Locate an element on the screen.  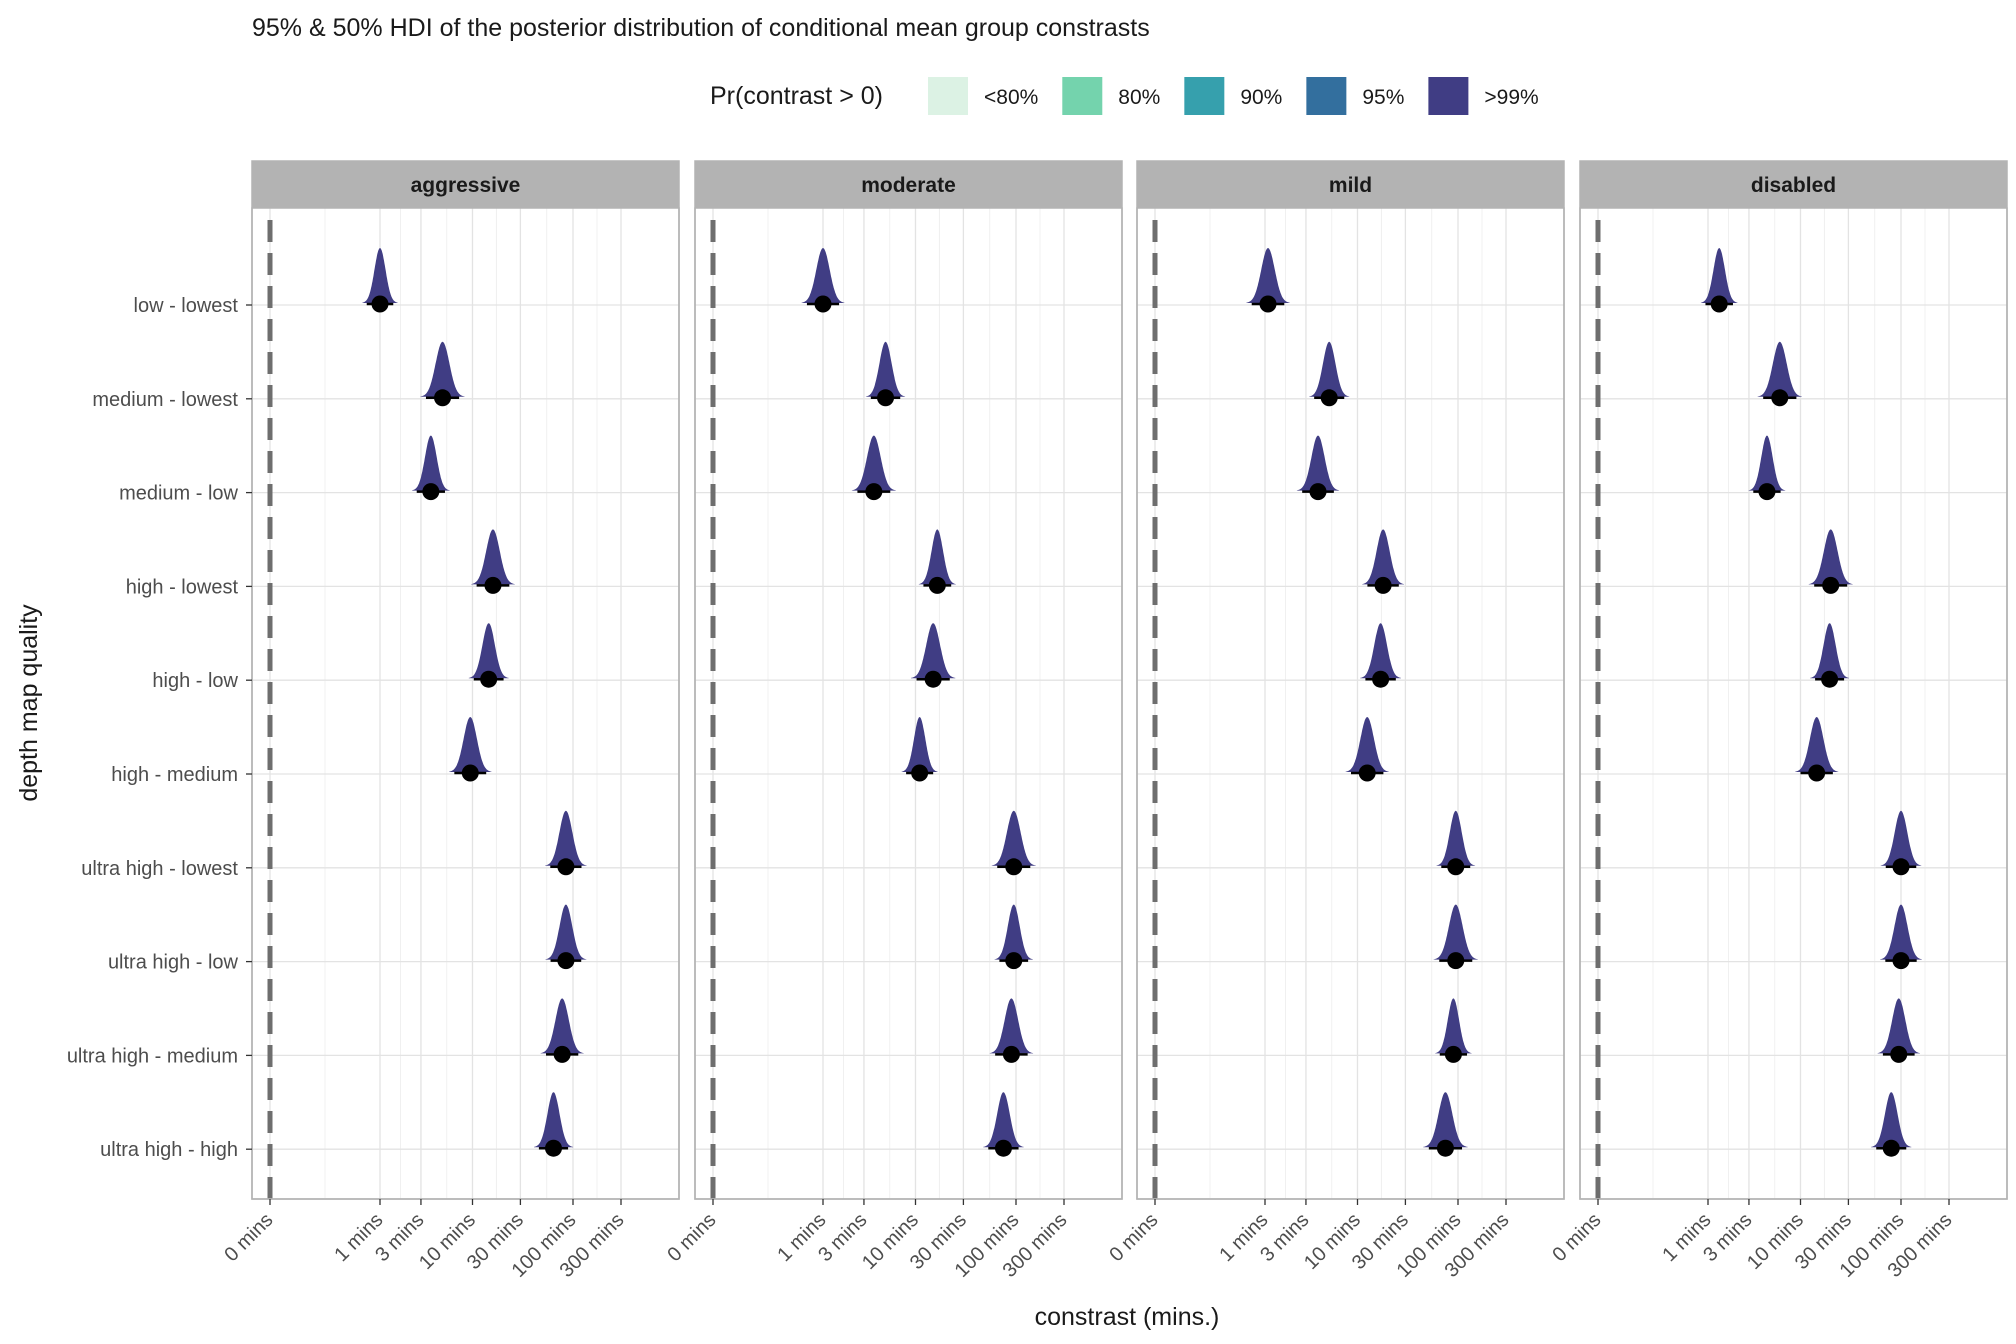
y-tick-label: high - lowest is located at coordinates (182, 587).